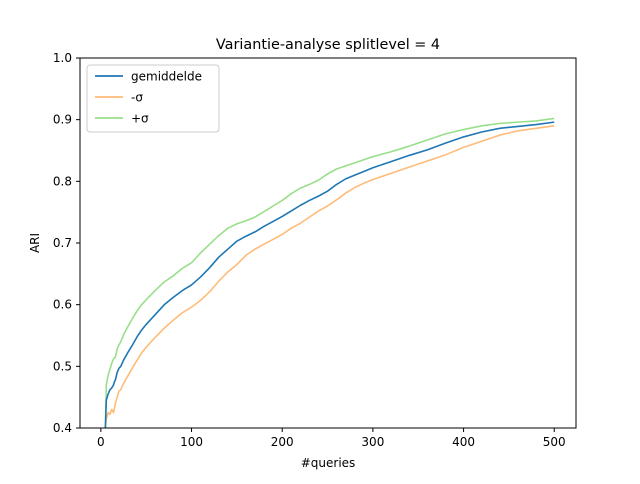 The image size is (640, 484). Describe the element at coordinates (101, 442) in the screenshot. I see `x-tick-label: 0` at that location.